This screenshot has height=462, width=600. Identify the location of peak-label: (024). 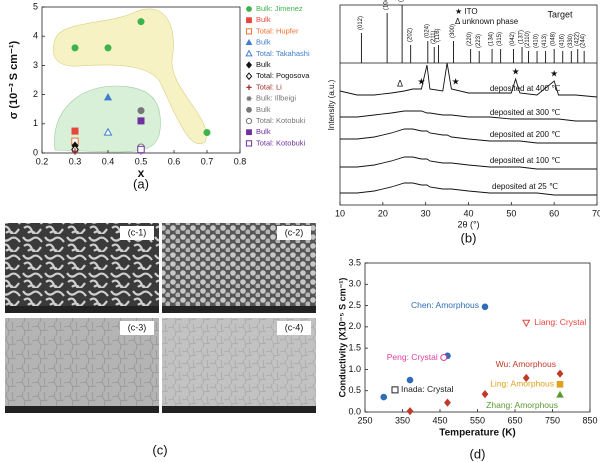
(427, 31).